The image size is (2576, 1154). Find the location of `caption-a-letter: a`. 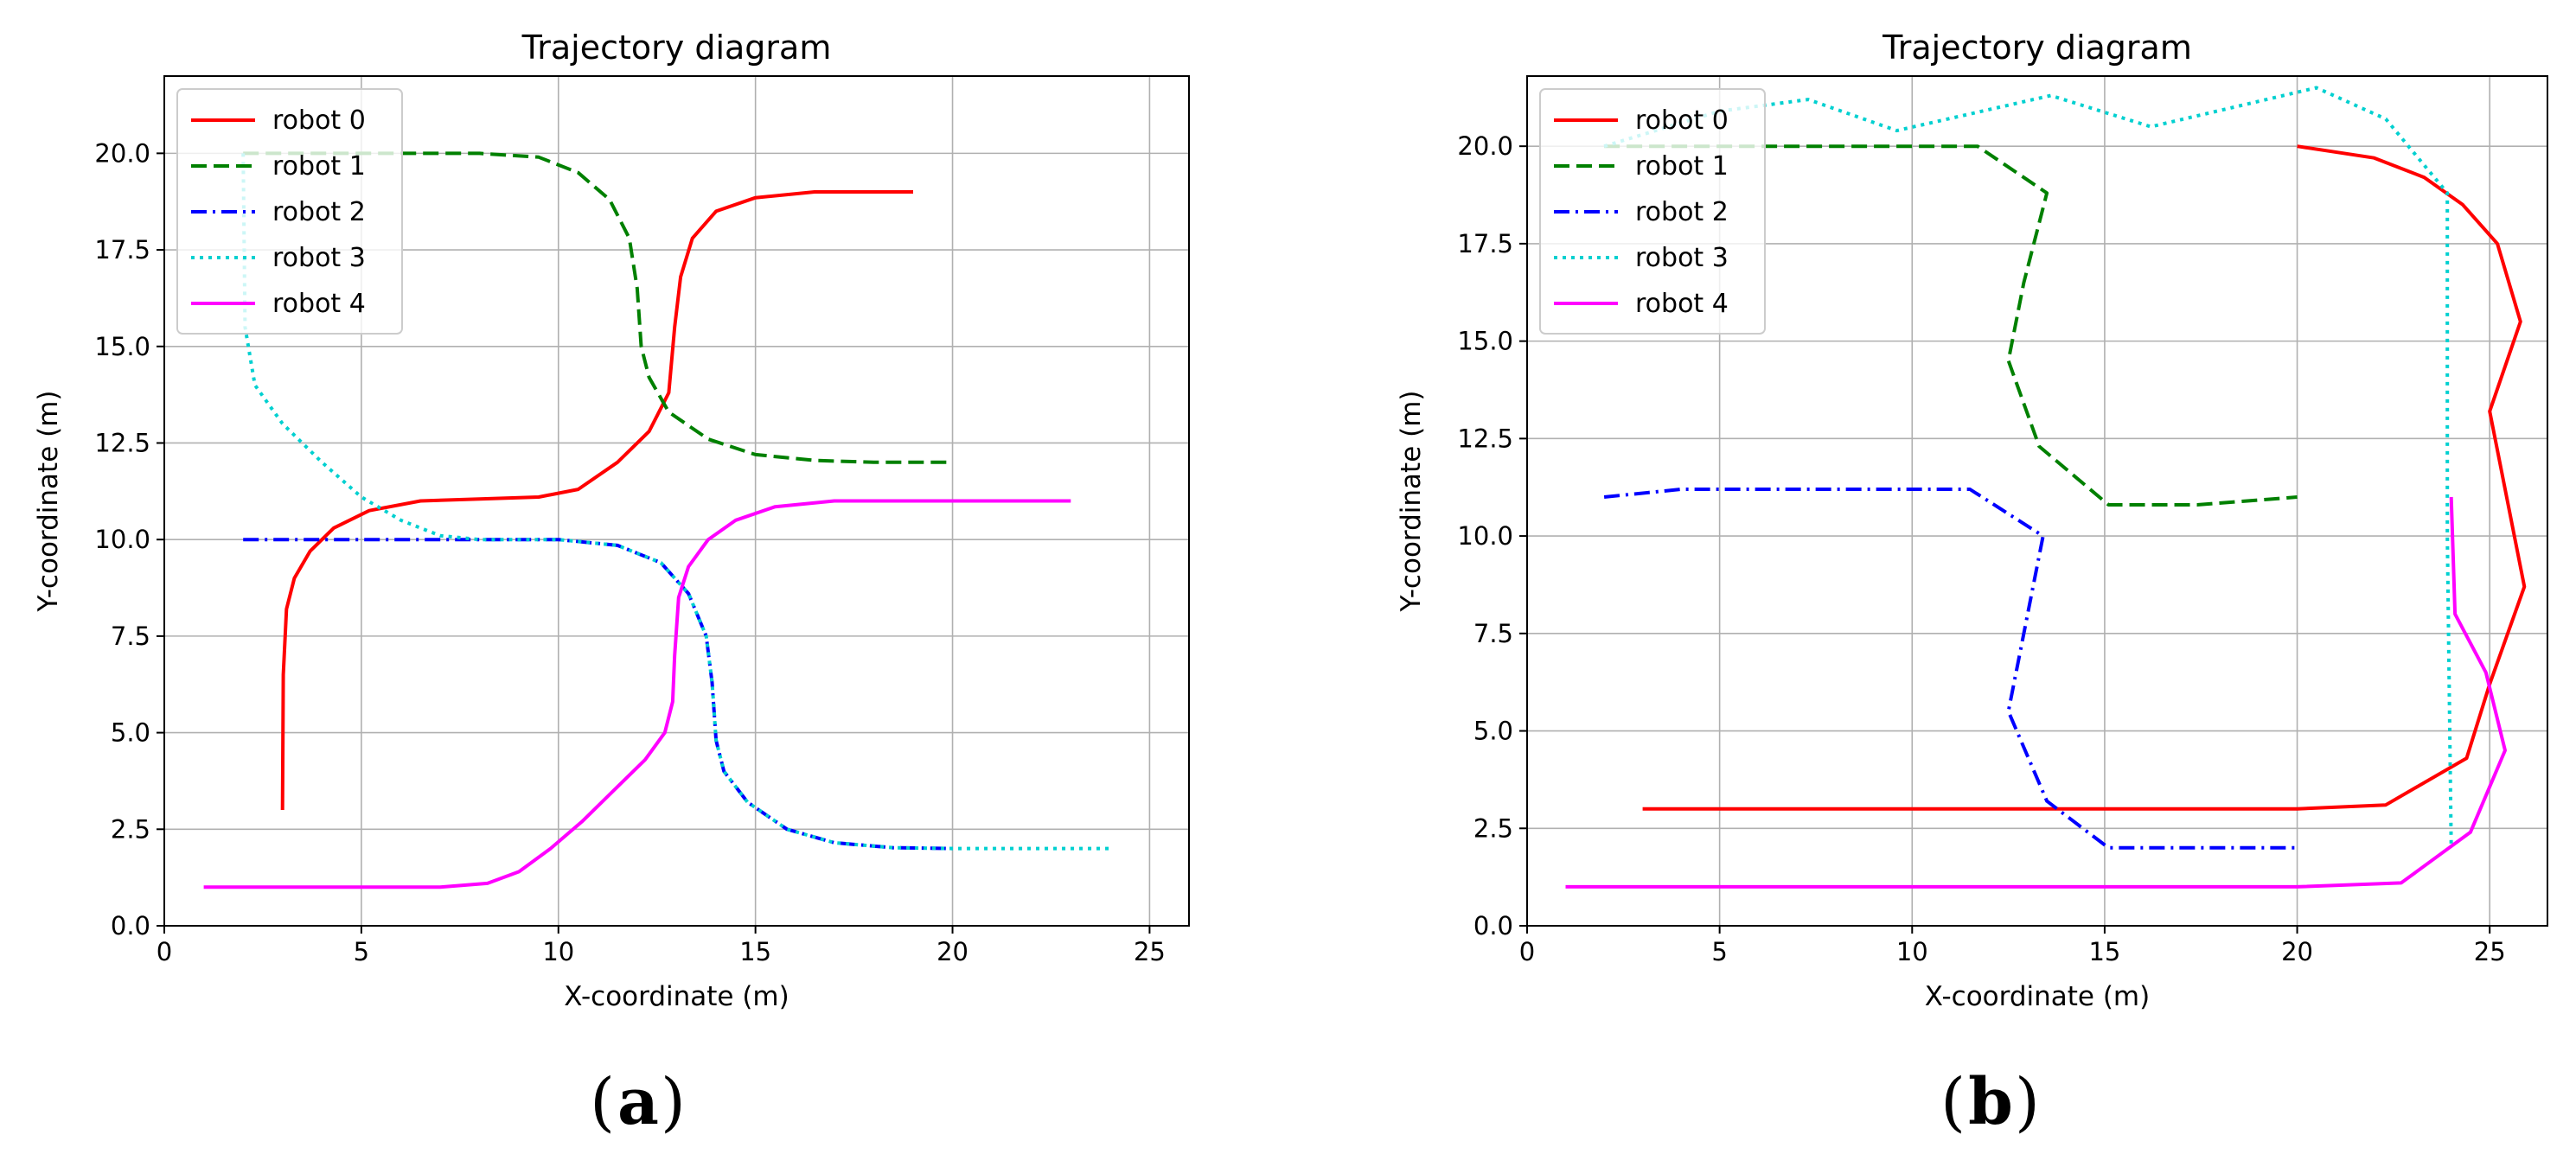

caption-a-letter: a is located at coordinates (638, 1102).